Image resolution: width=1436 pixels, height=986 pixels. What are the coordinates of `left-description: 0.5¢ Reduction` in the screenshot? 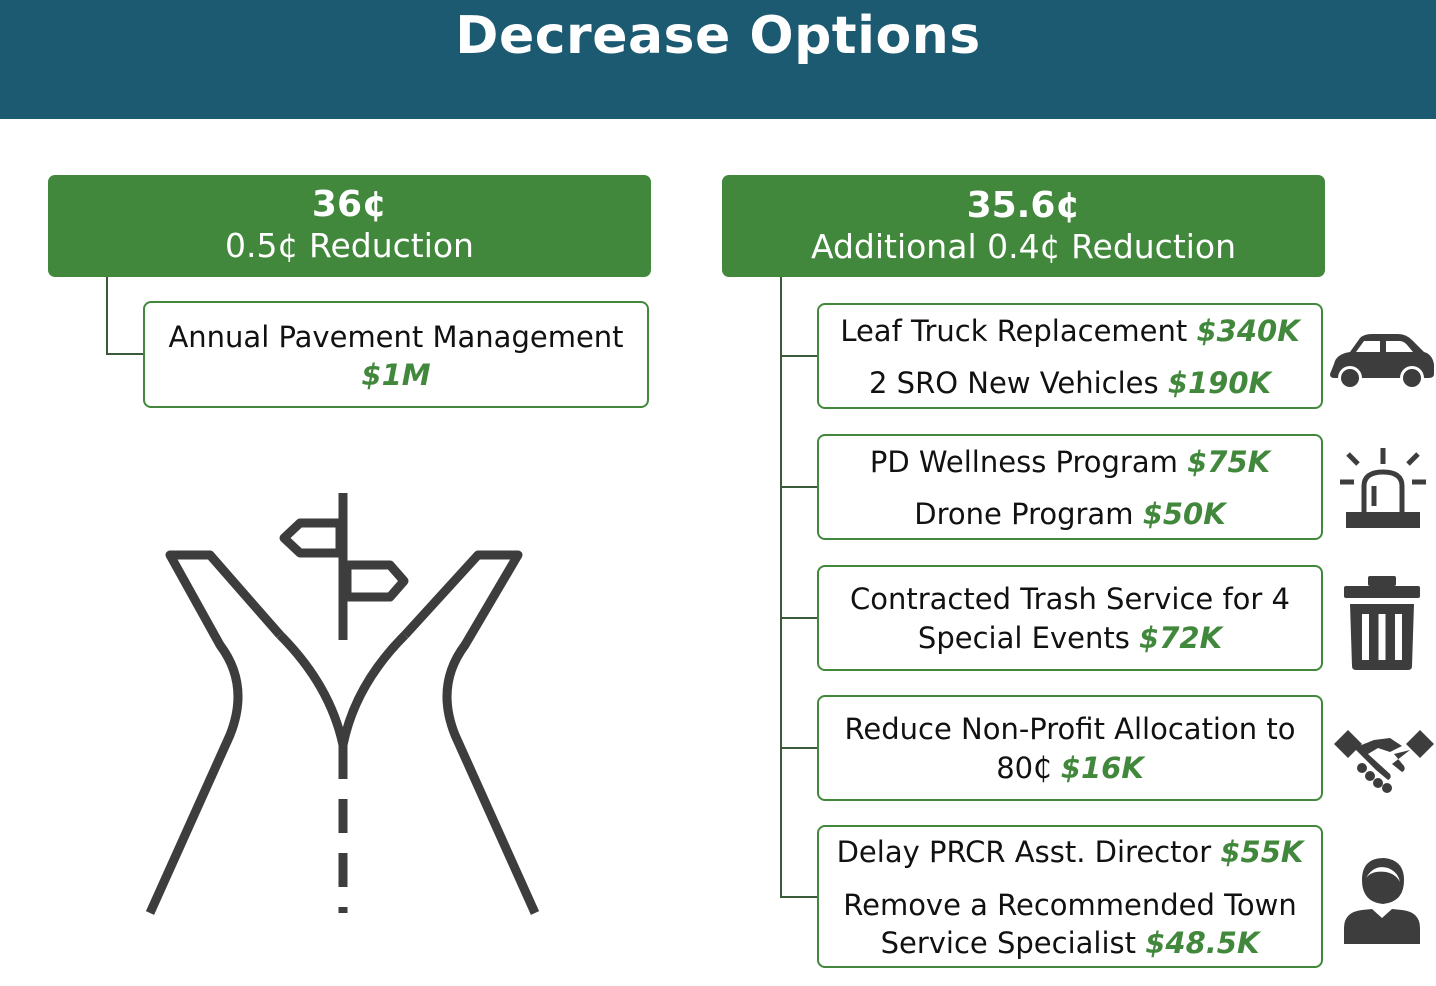 It's located at (349, 245).